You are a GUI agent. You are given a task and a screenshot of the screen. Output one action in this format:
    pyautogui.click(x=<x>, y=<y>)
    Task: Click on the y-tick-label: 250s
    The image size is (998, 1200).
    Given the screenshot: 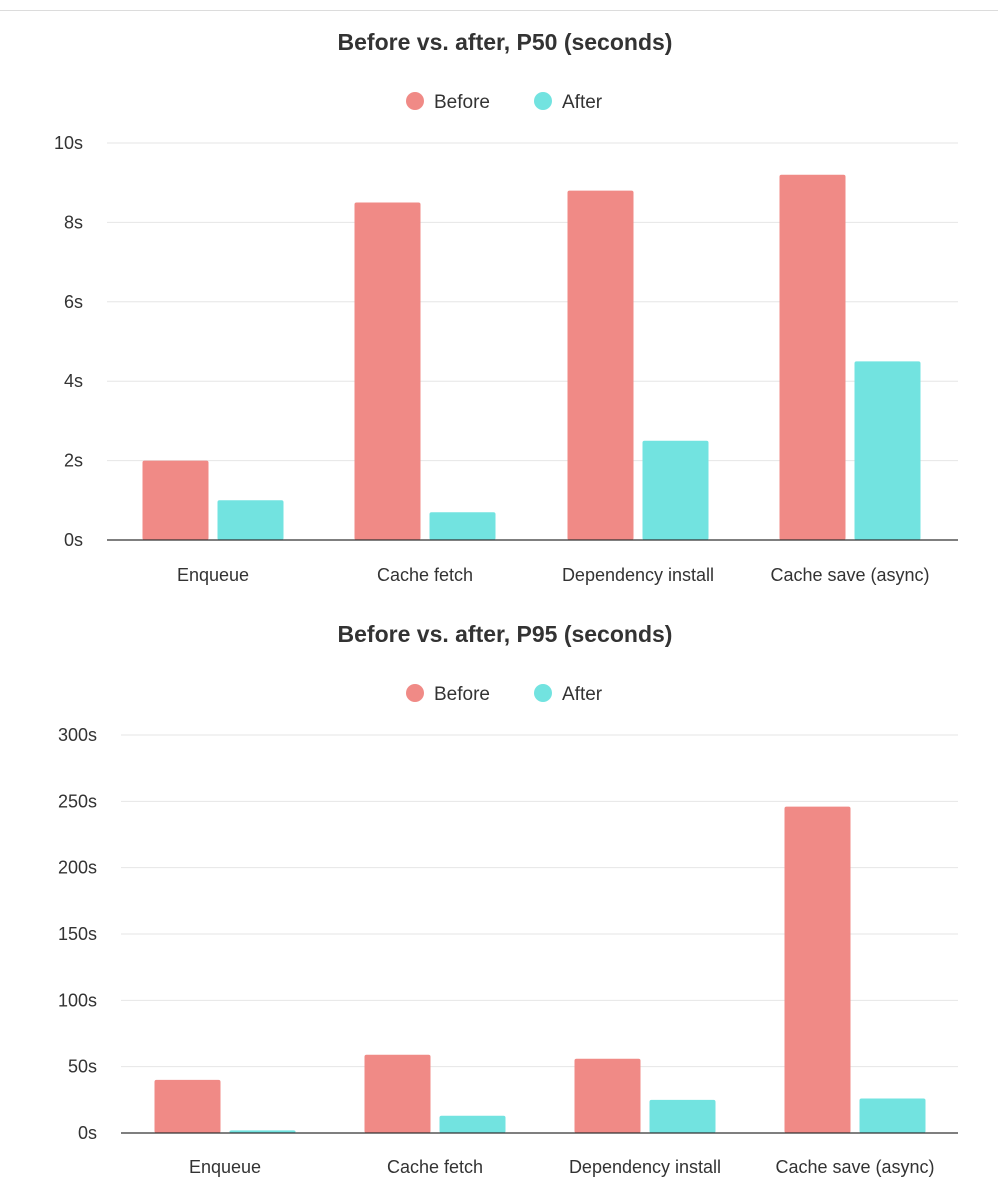 What is the action you would take?
    pyautogui.click(x=77, y=801)
    